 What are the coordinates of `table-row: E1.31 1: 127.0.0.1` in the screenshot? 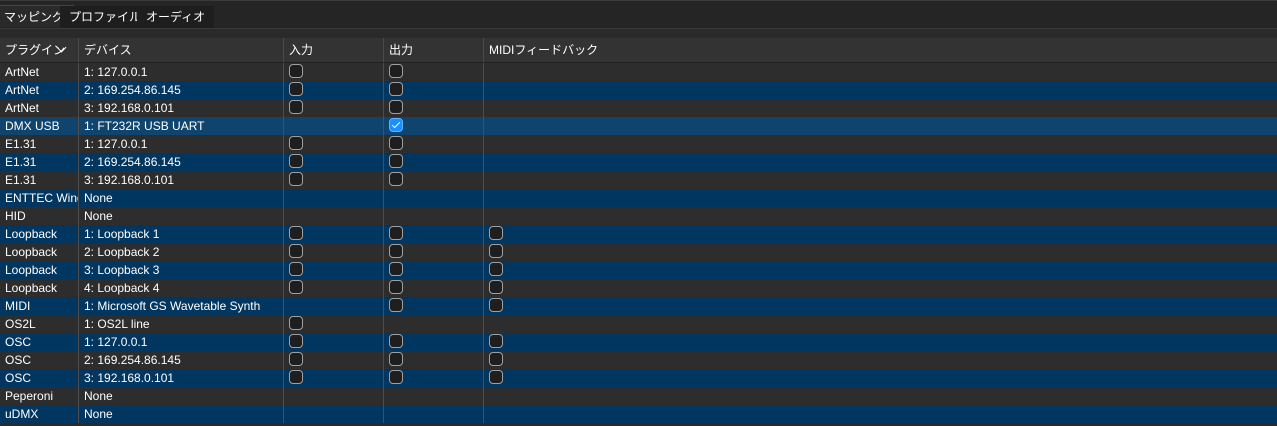 It's located at (638, 144).